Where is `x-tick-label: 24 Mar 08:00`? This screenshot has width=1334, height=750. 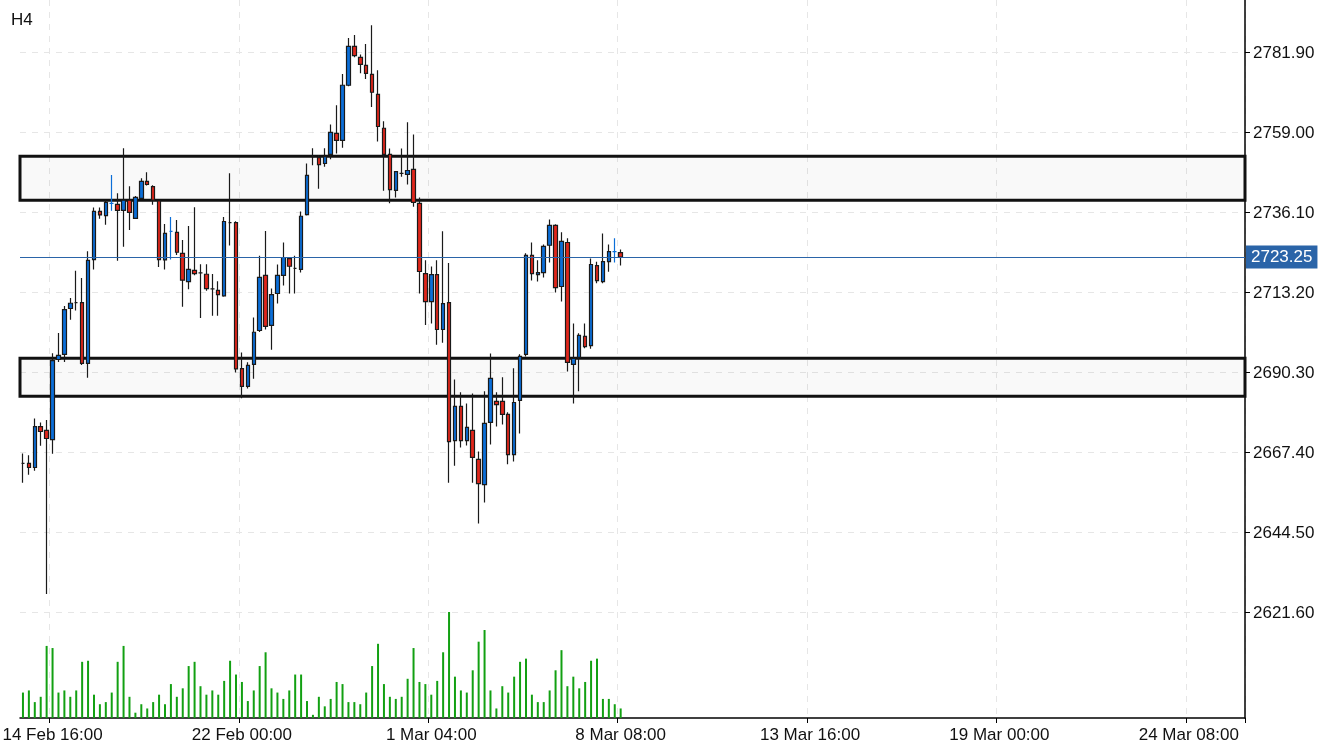 x-tick-label: 24 Mar 08:00 is located at coordinates (1188, 734).